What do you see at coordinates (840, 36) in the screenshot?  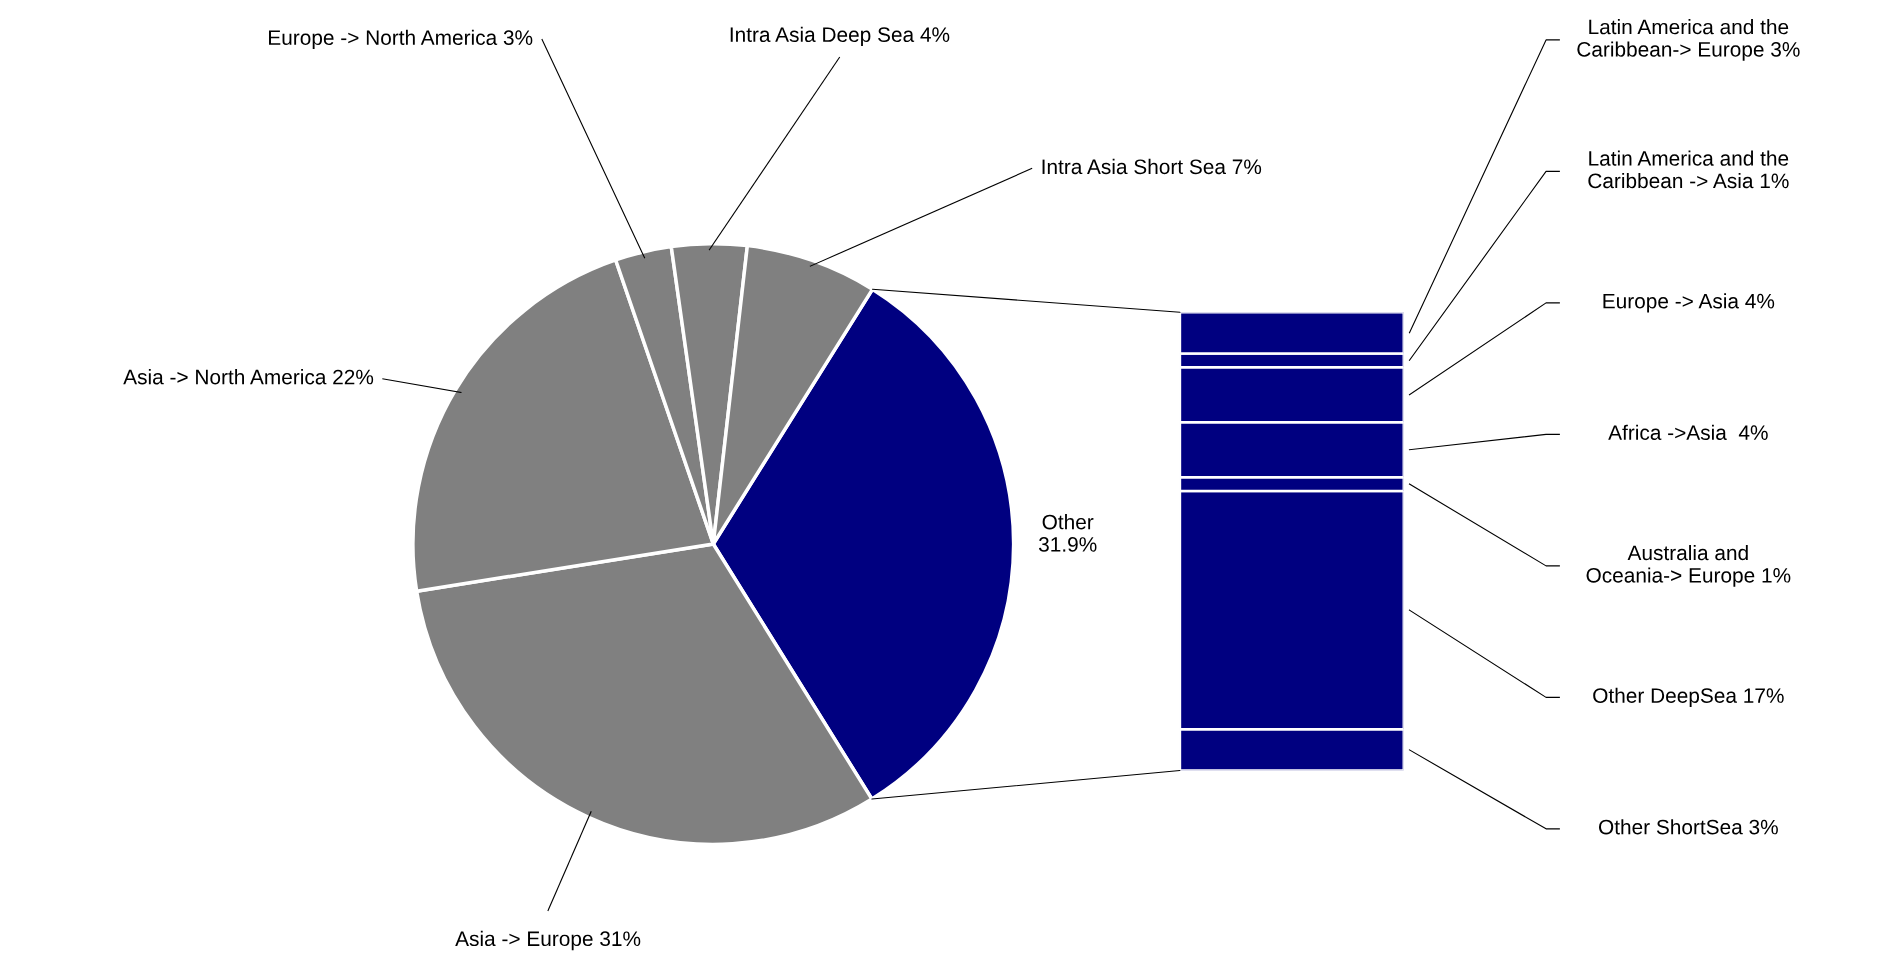 I see `slice-label: Intra Asia Deep Sea 4%` at bounding box center [840, 36].